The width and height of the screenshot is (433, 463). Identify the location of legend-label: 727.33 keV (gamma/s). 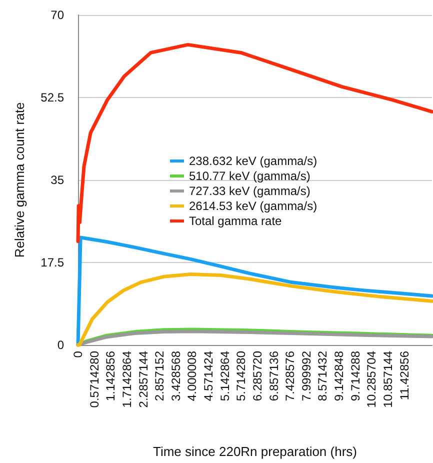
(249, 191).